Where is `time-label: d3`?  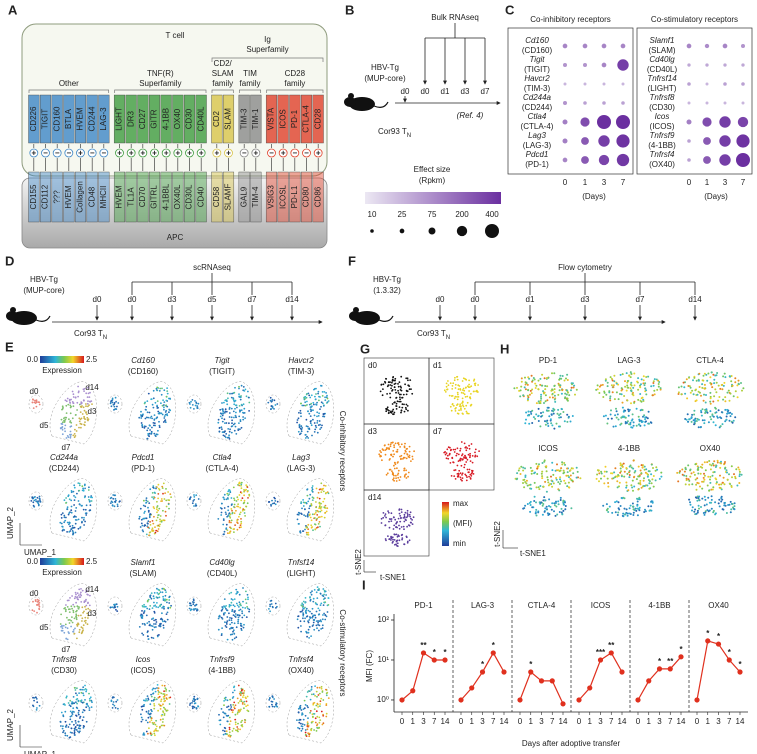 time-label: d3 is located at coordinates (585, 299).